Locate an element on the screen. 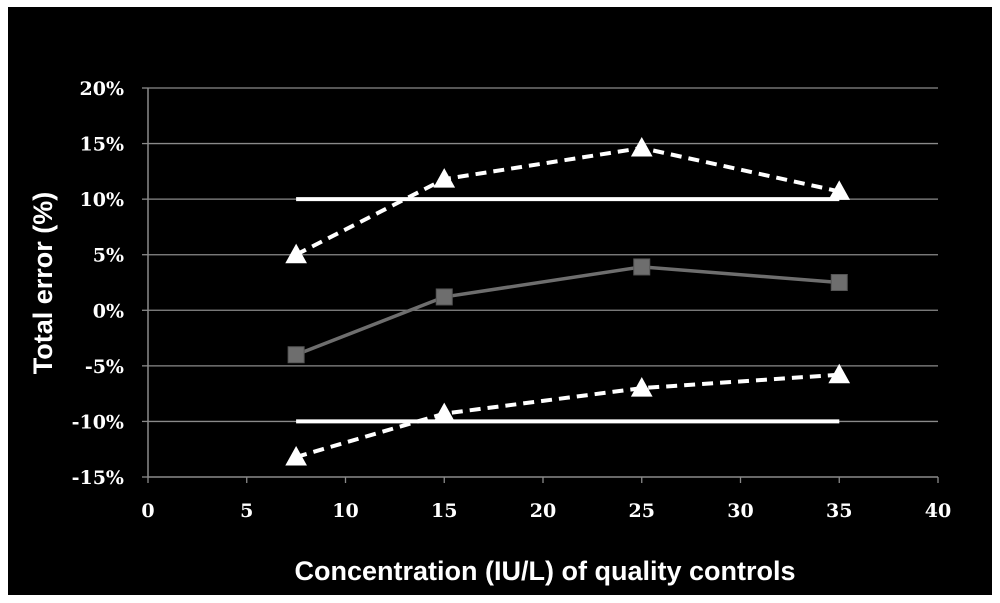  x-tick-label: 5 is located at coordinates (246, 511).